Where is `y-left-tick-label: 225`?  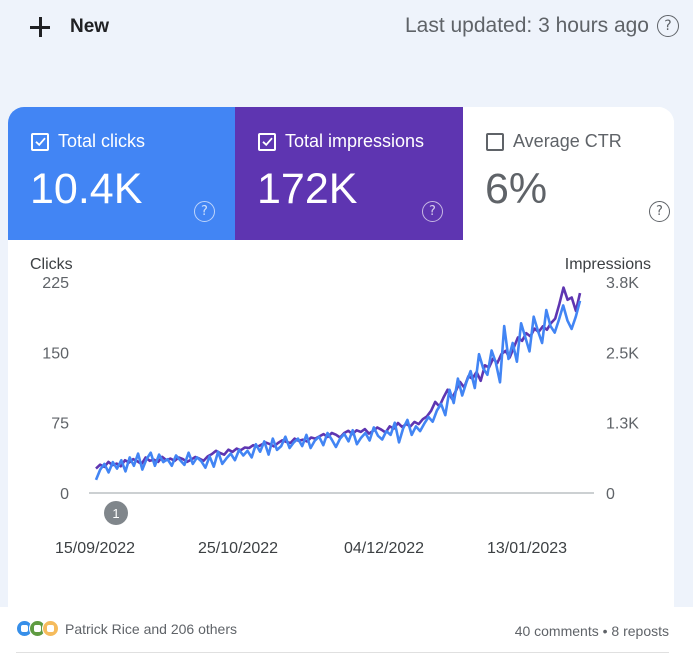 y-left-tick-label: 225 is located at coordinates (55, 283).